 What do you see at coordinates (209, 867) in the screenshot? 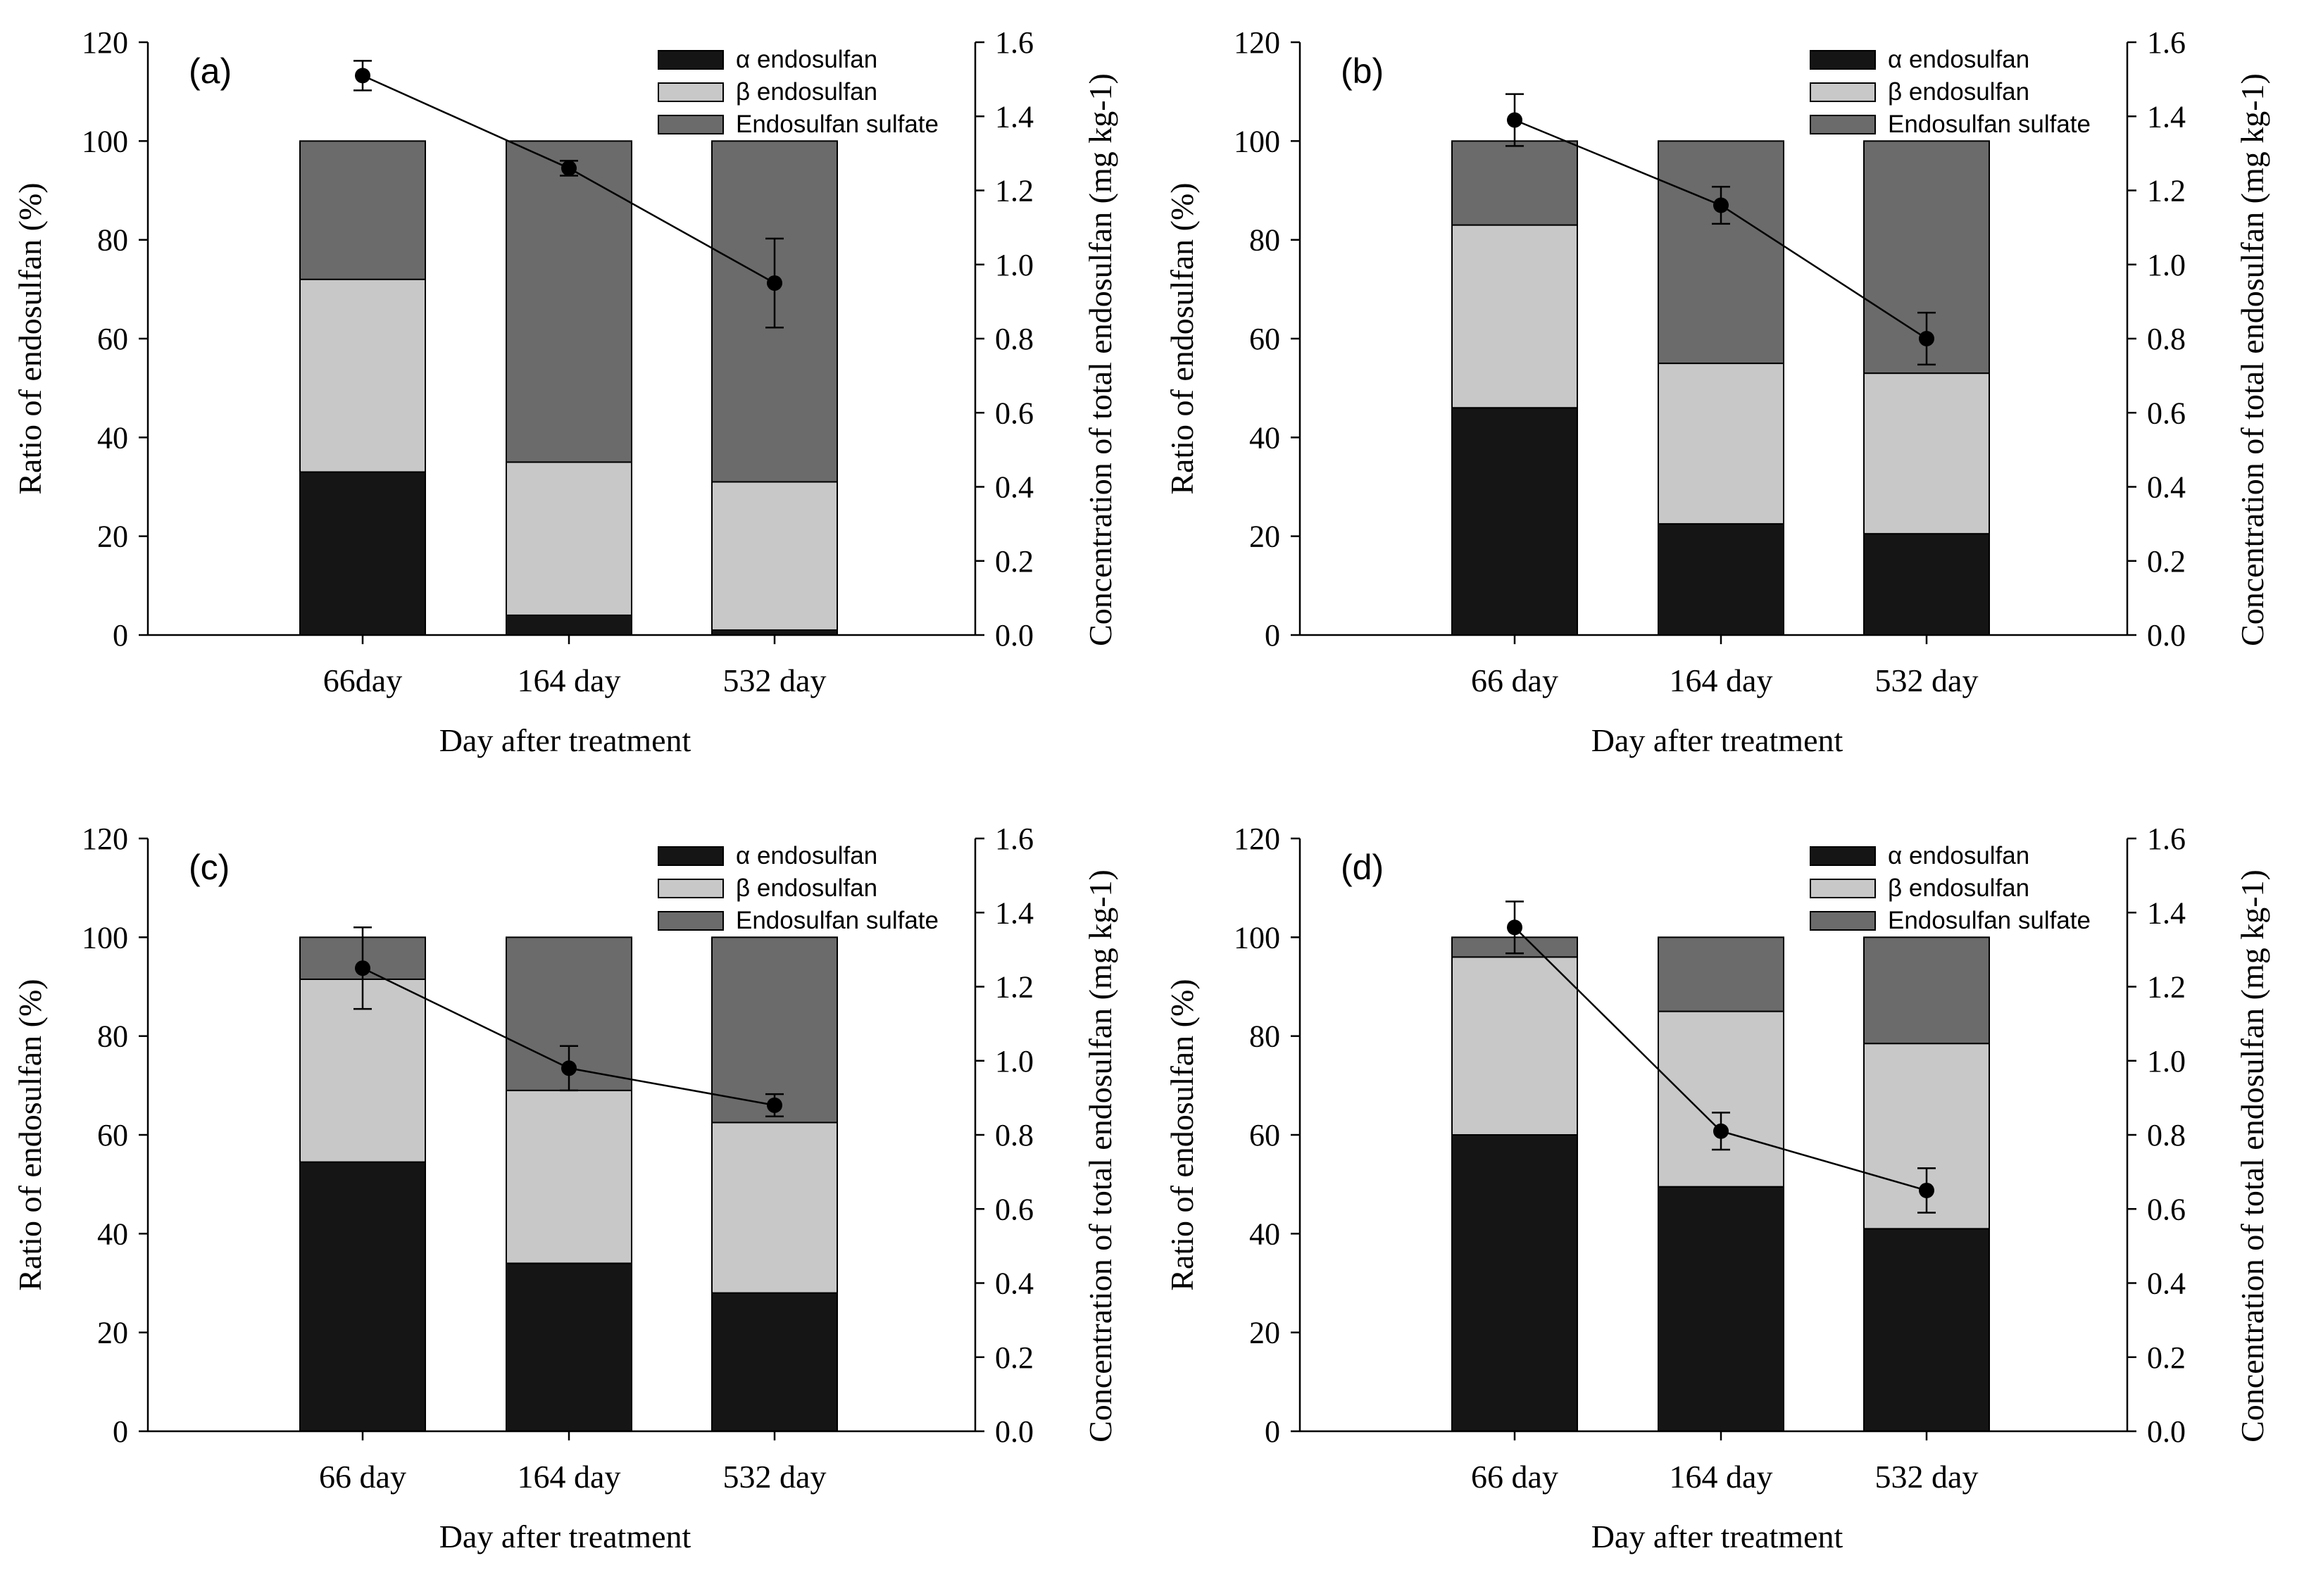
I see `panel-label: (c)` at bounding box center [209, 867].